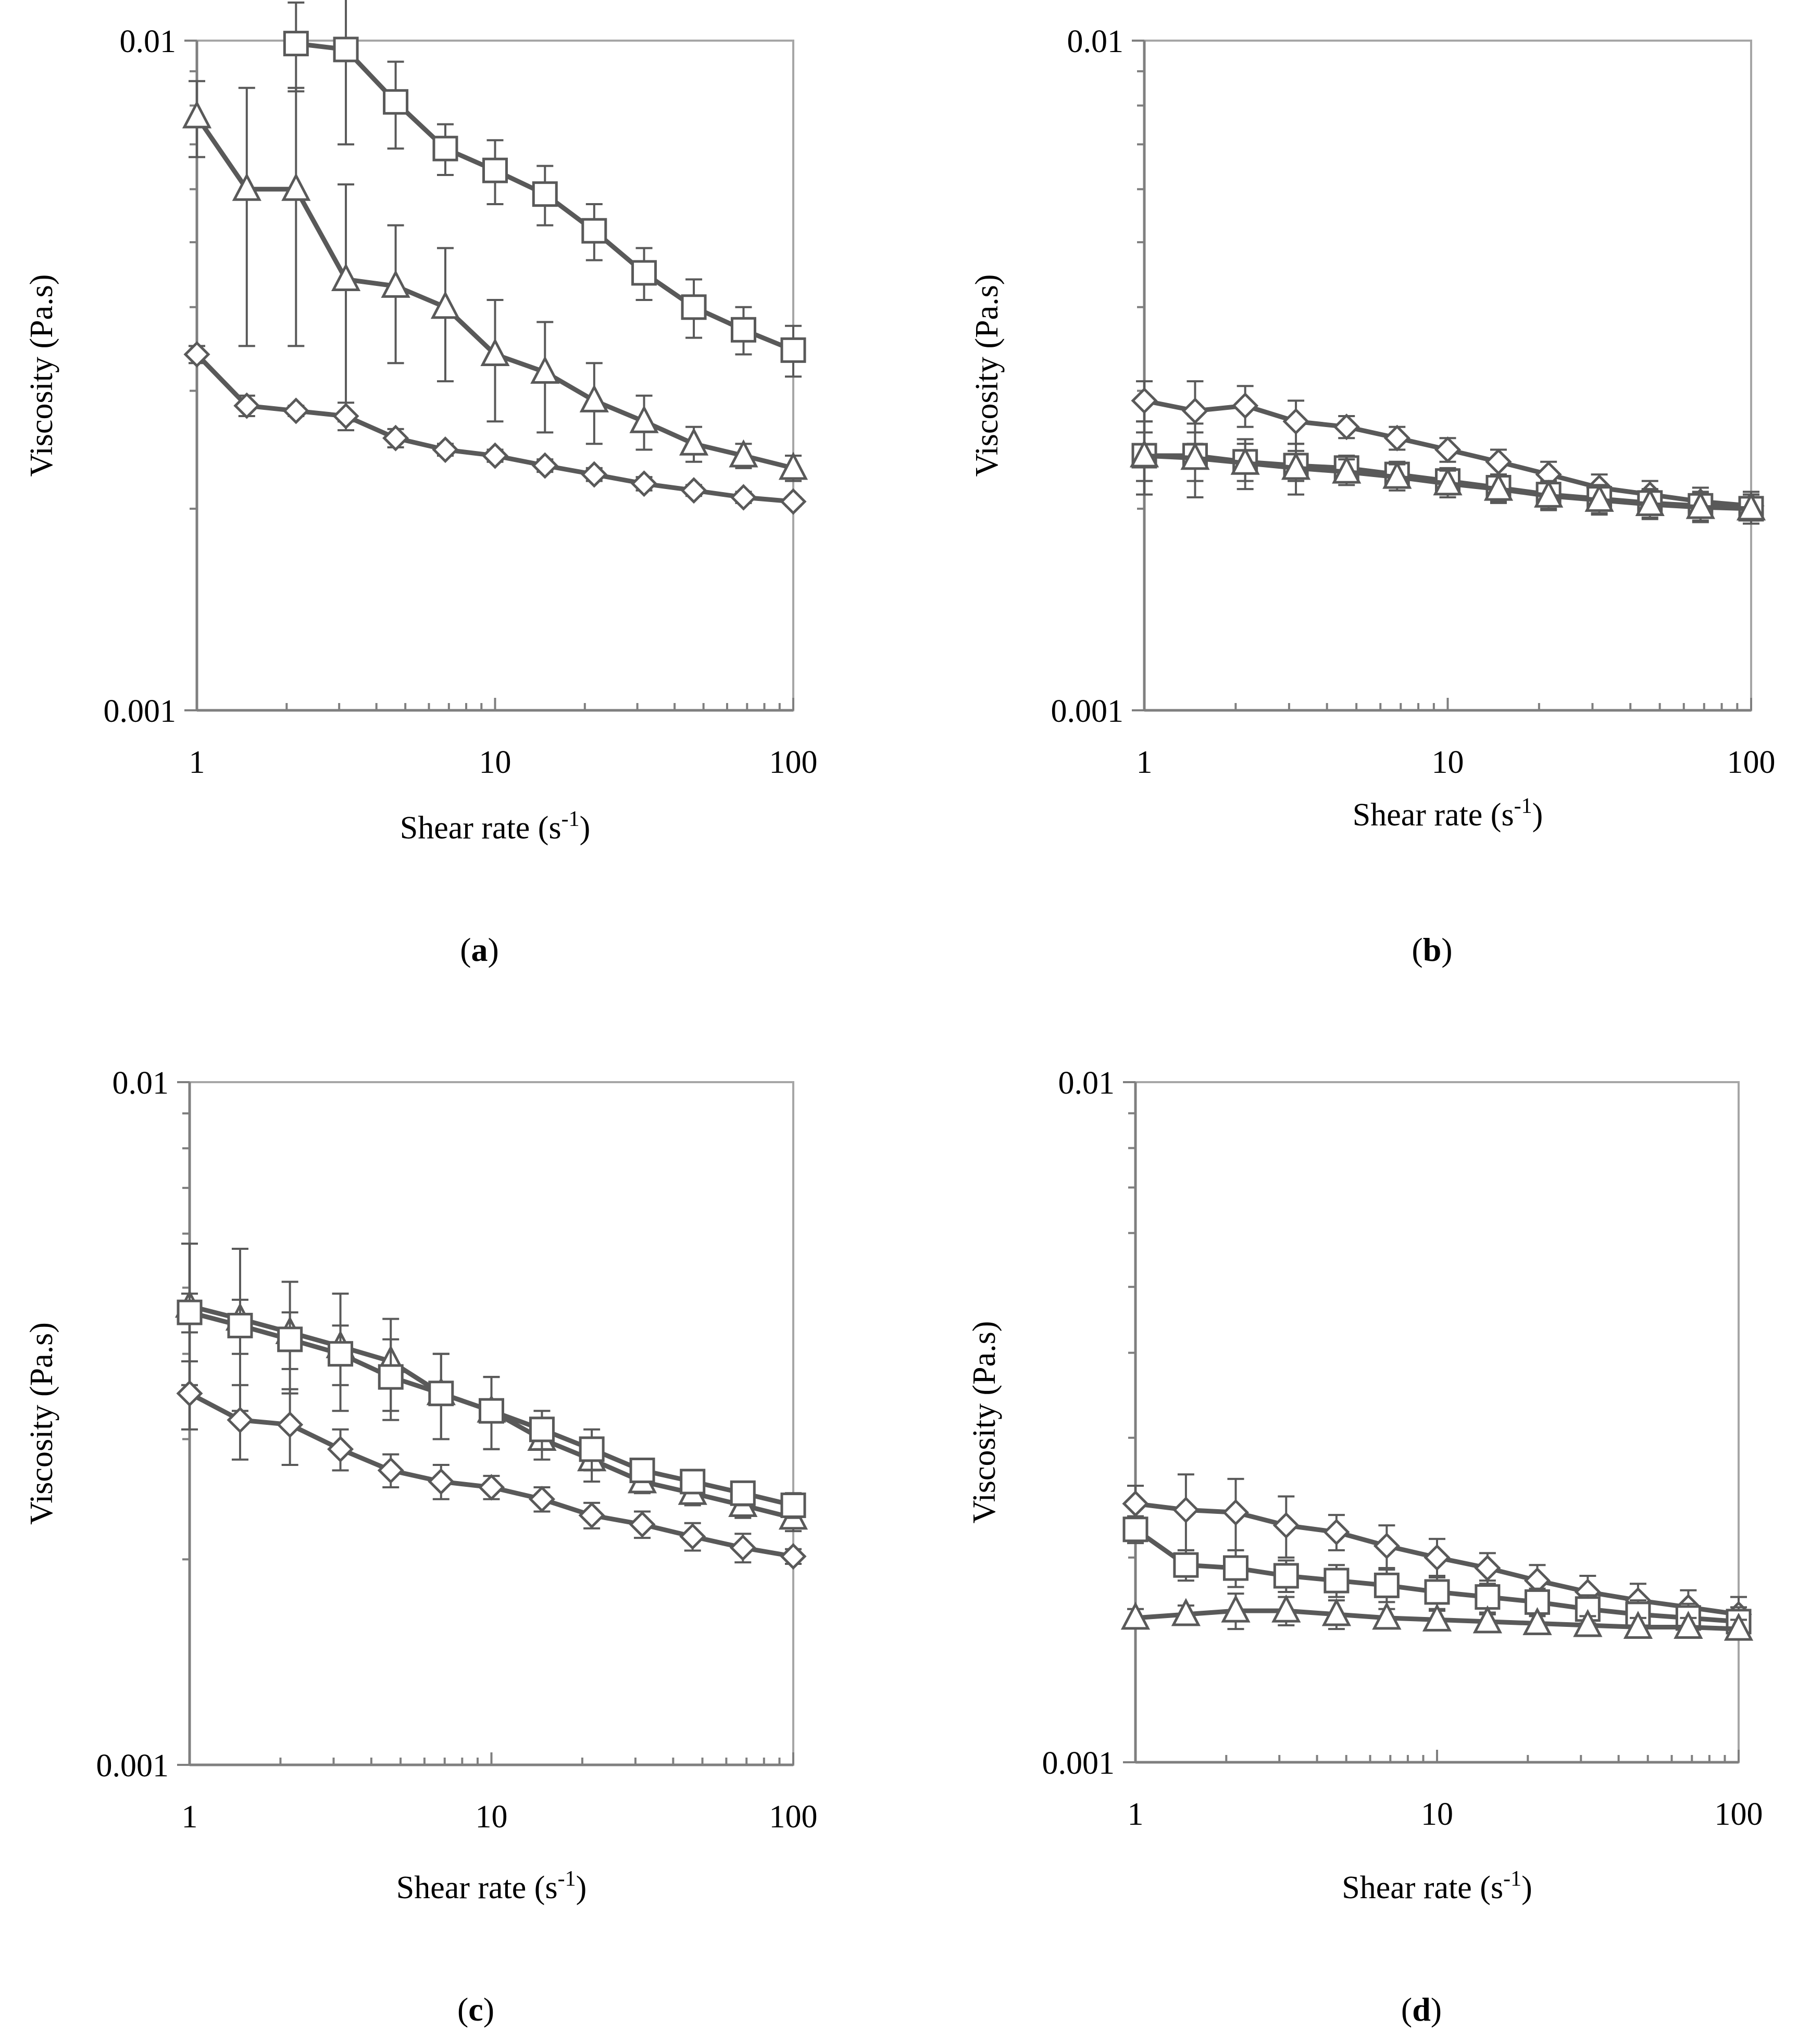  Describe the element at coordinates (475, 2009) in the screenshot. I see `panel-caption: (c)` at that location.